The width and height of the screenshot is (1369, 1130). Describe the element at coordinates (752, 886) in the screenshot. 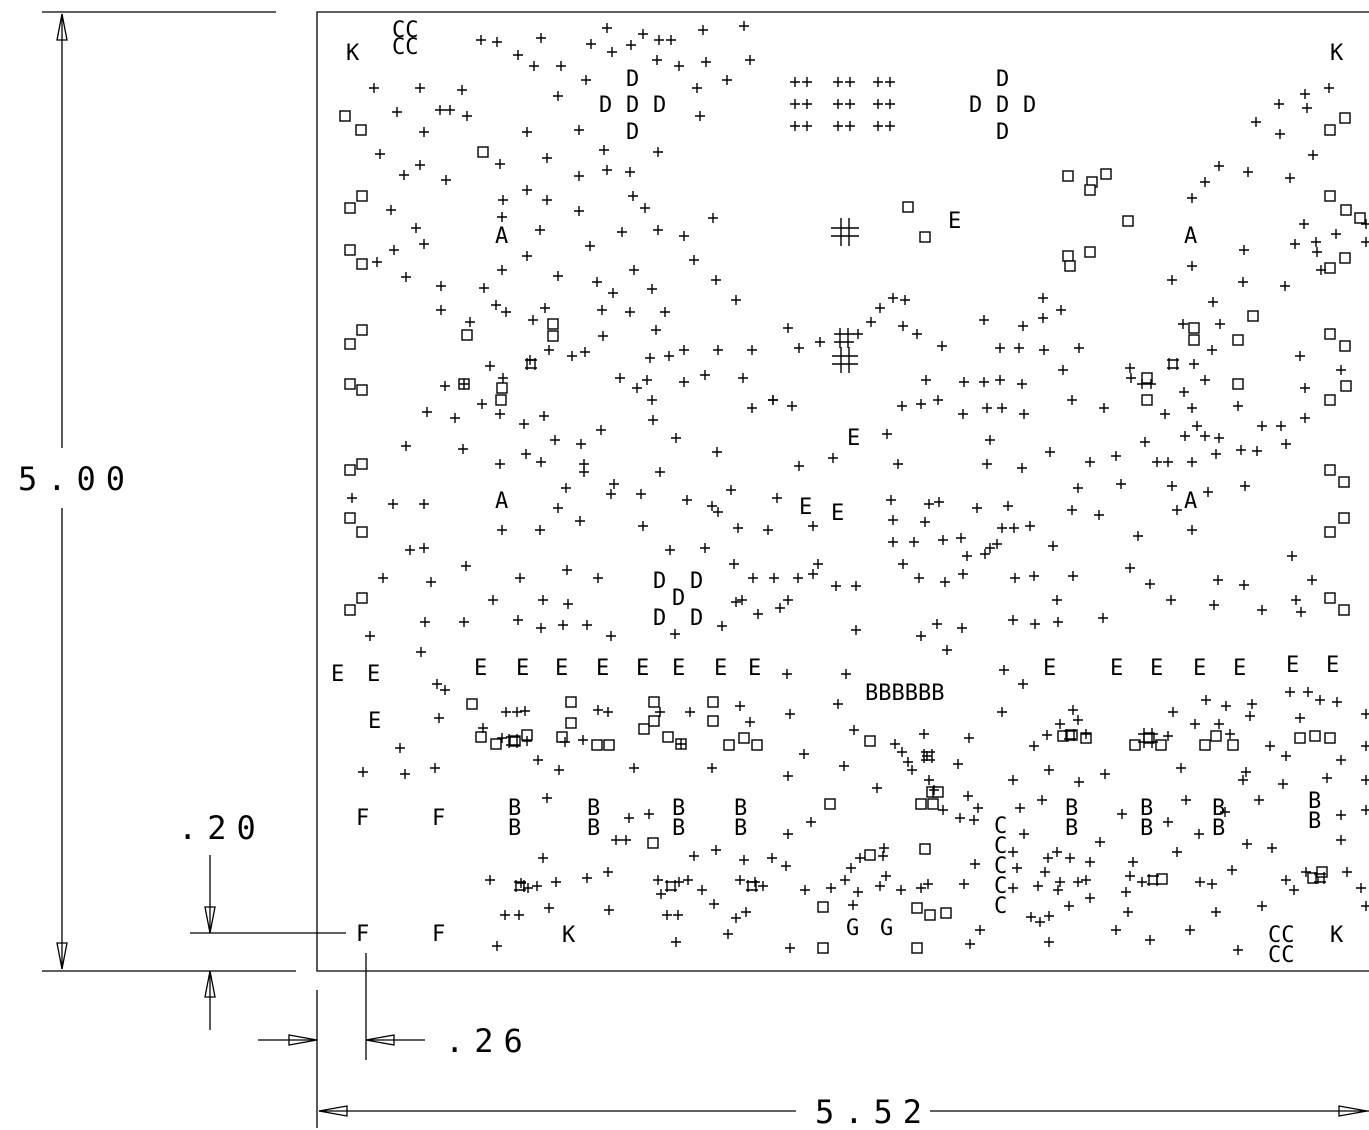

I see `drill-cluster-mark` at that location.